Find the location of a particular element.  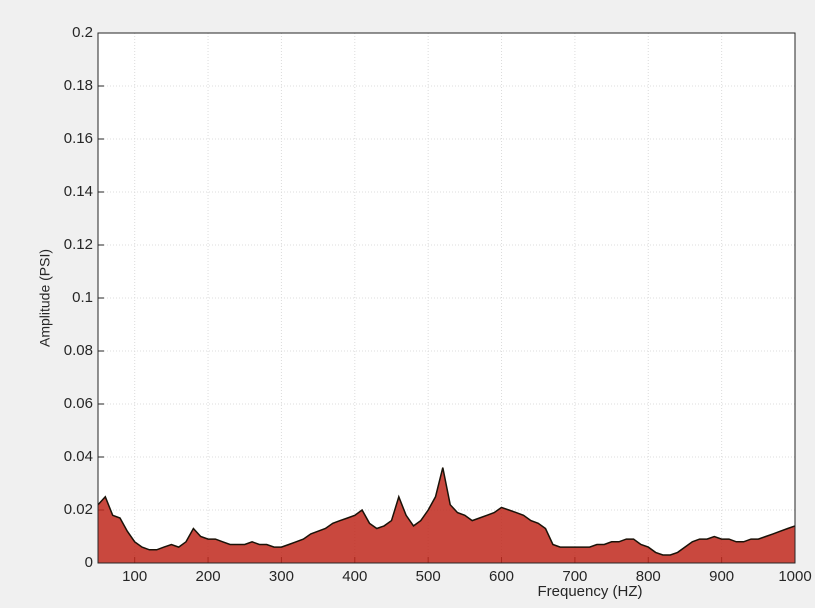

y-tick-label: 0 is located at coordinates (89, 562).